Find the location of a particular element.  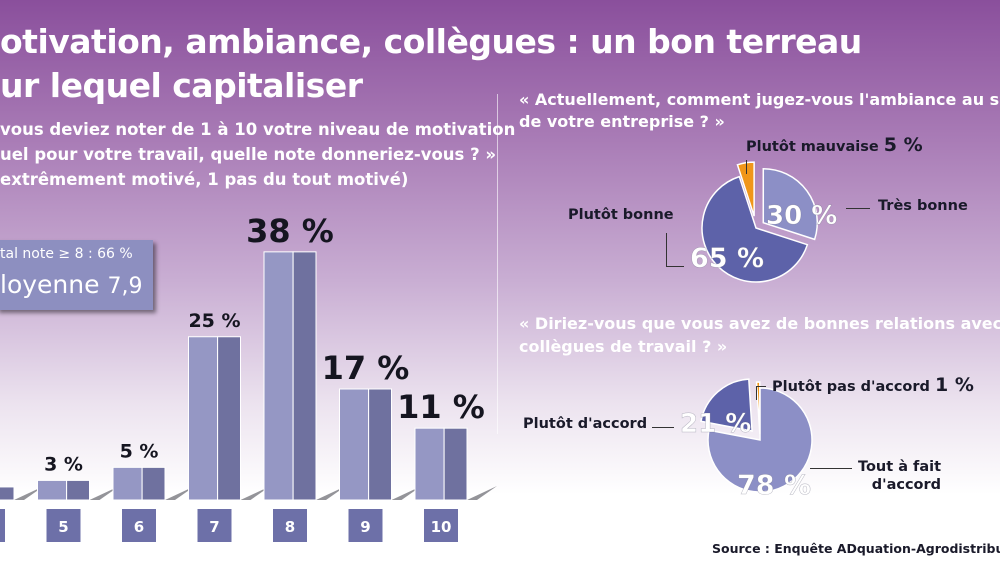

pie1-value-label-1: 65 % is located at coordinates (727, 258).